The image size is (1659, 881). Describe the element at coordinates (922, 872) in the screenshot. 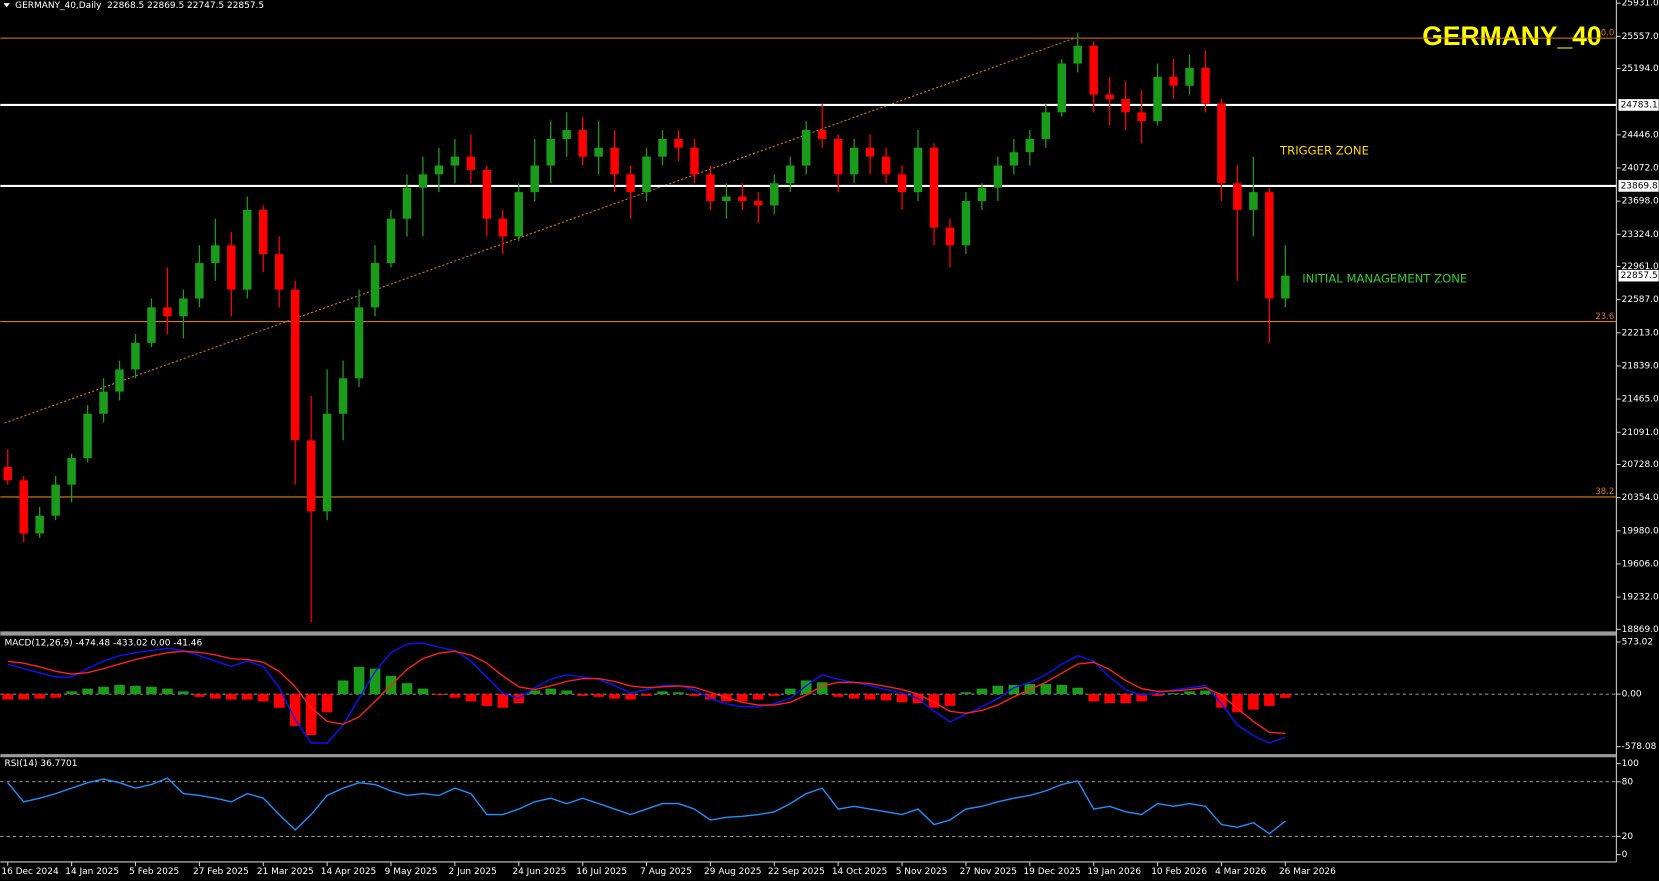

I see `x-tick-label: 5 Nov 2025` at that location.